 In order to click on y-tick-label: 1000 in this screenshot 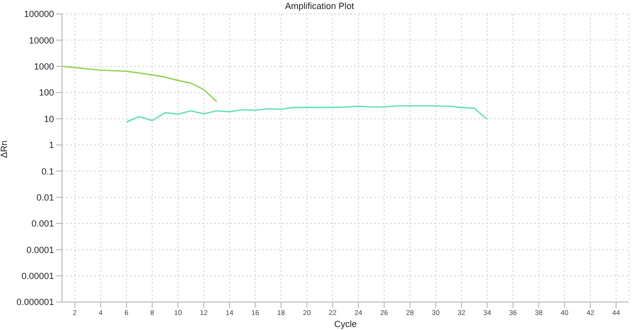, I will do `click(44, 67)`.